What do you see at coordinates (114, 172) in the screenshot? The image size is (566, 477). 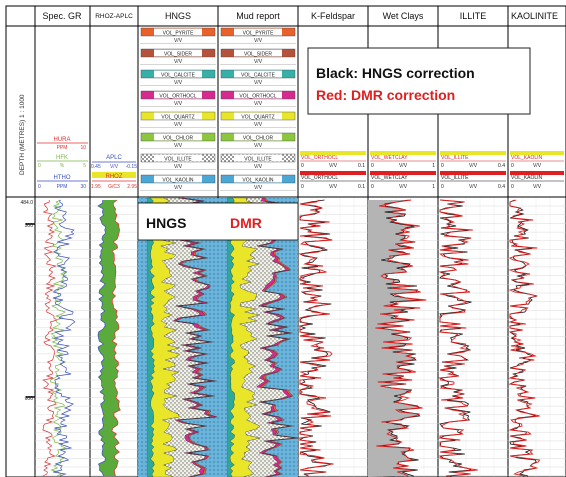 I see `rhoz-aplc-legend: APLC 0.45 V/V -0.15 RHOZ 1.95 G/C3 2.95` at bounding box center [114, 172].